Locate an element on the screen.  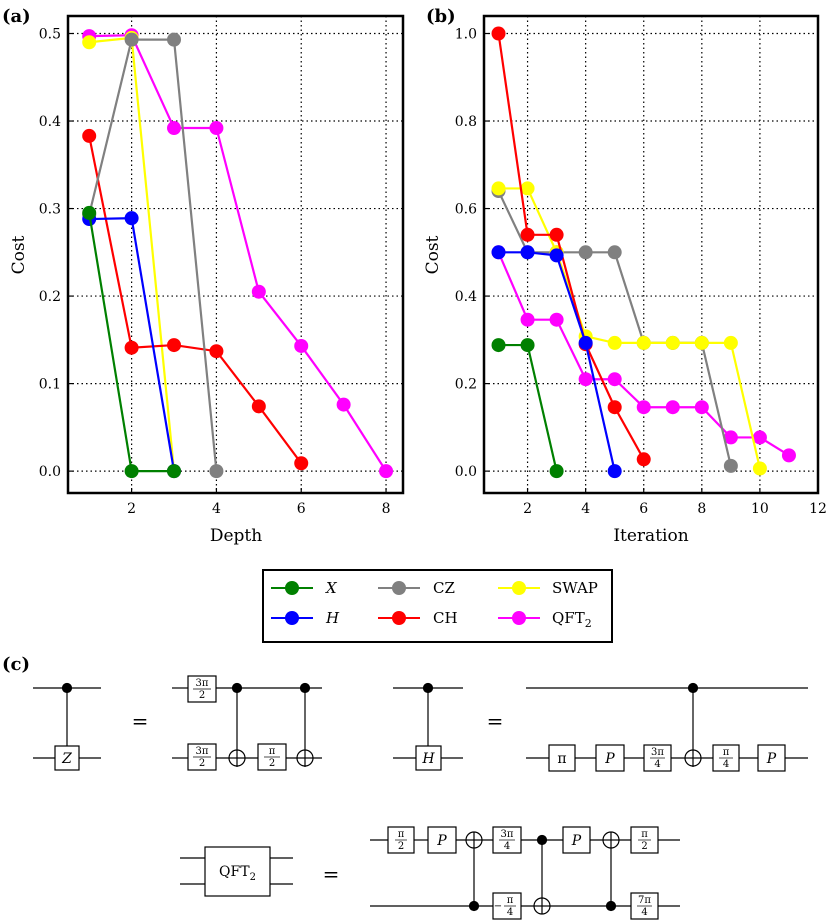
legend-label-ch: CH is located at coordinates (445, 618).